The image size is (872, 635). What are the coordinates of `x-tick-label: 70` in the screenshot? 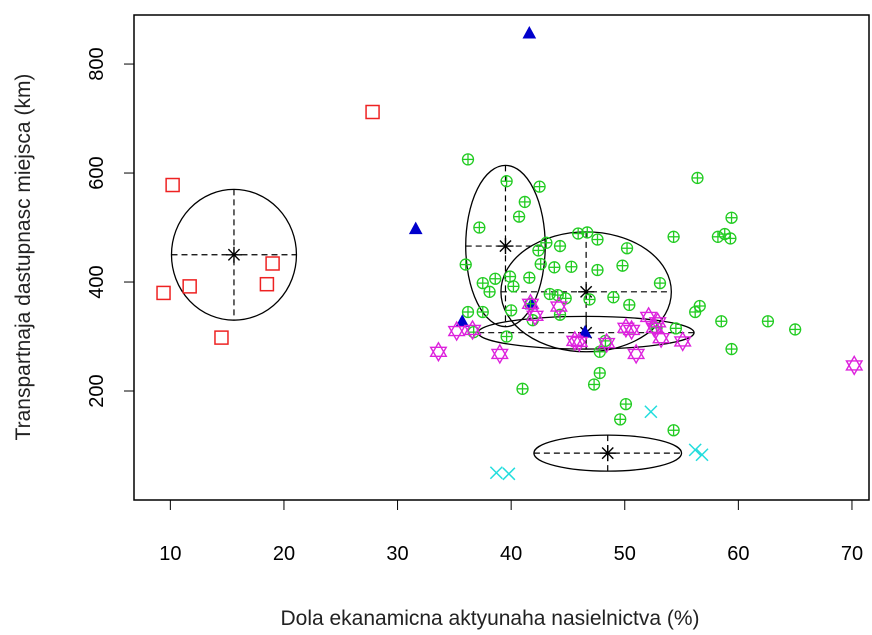 It's located at (852, 554).